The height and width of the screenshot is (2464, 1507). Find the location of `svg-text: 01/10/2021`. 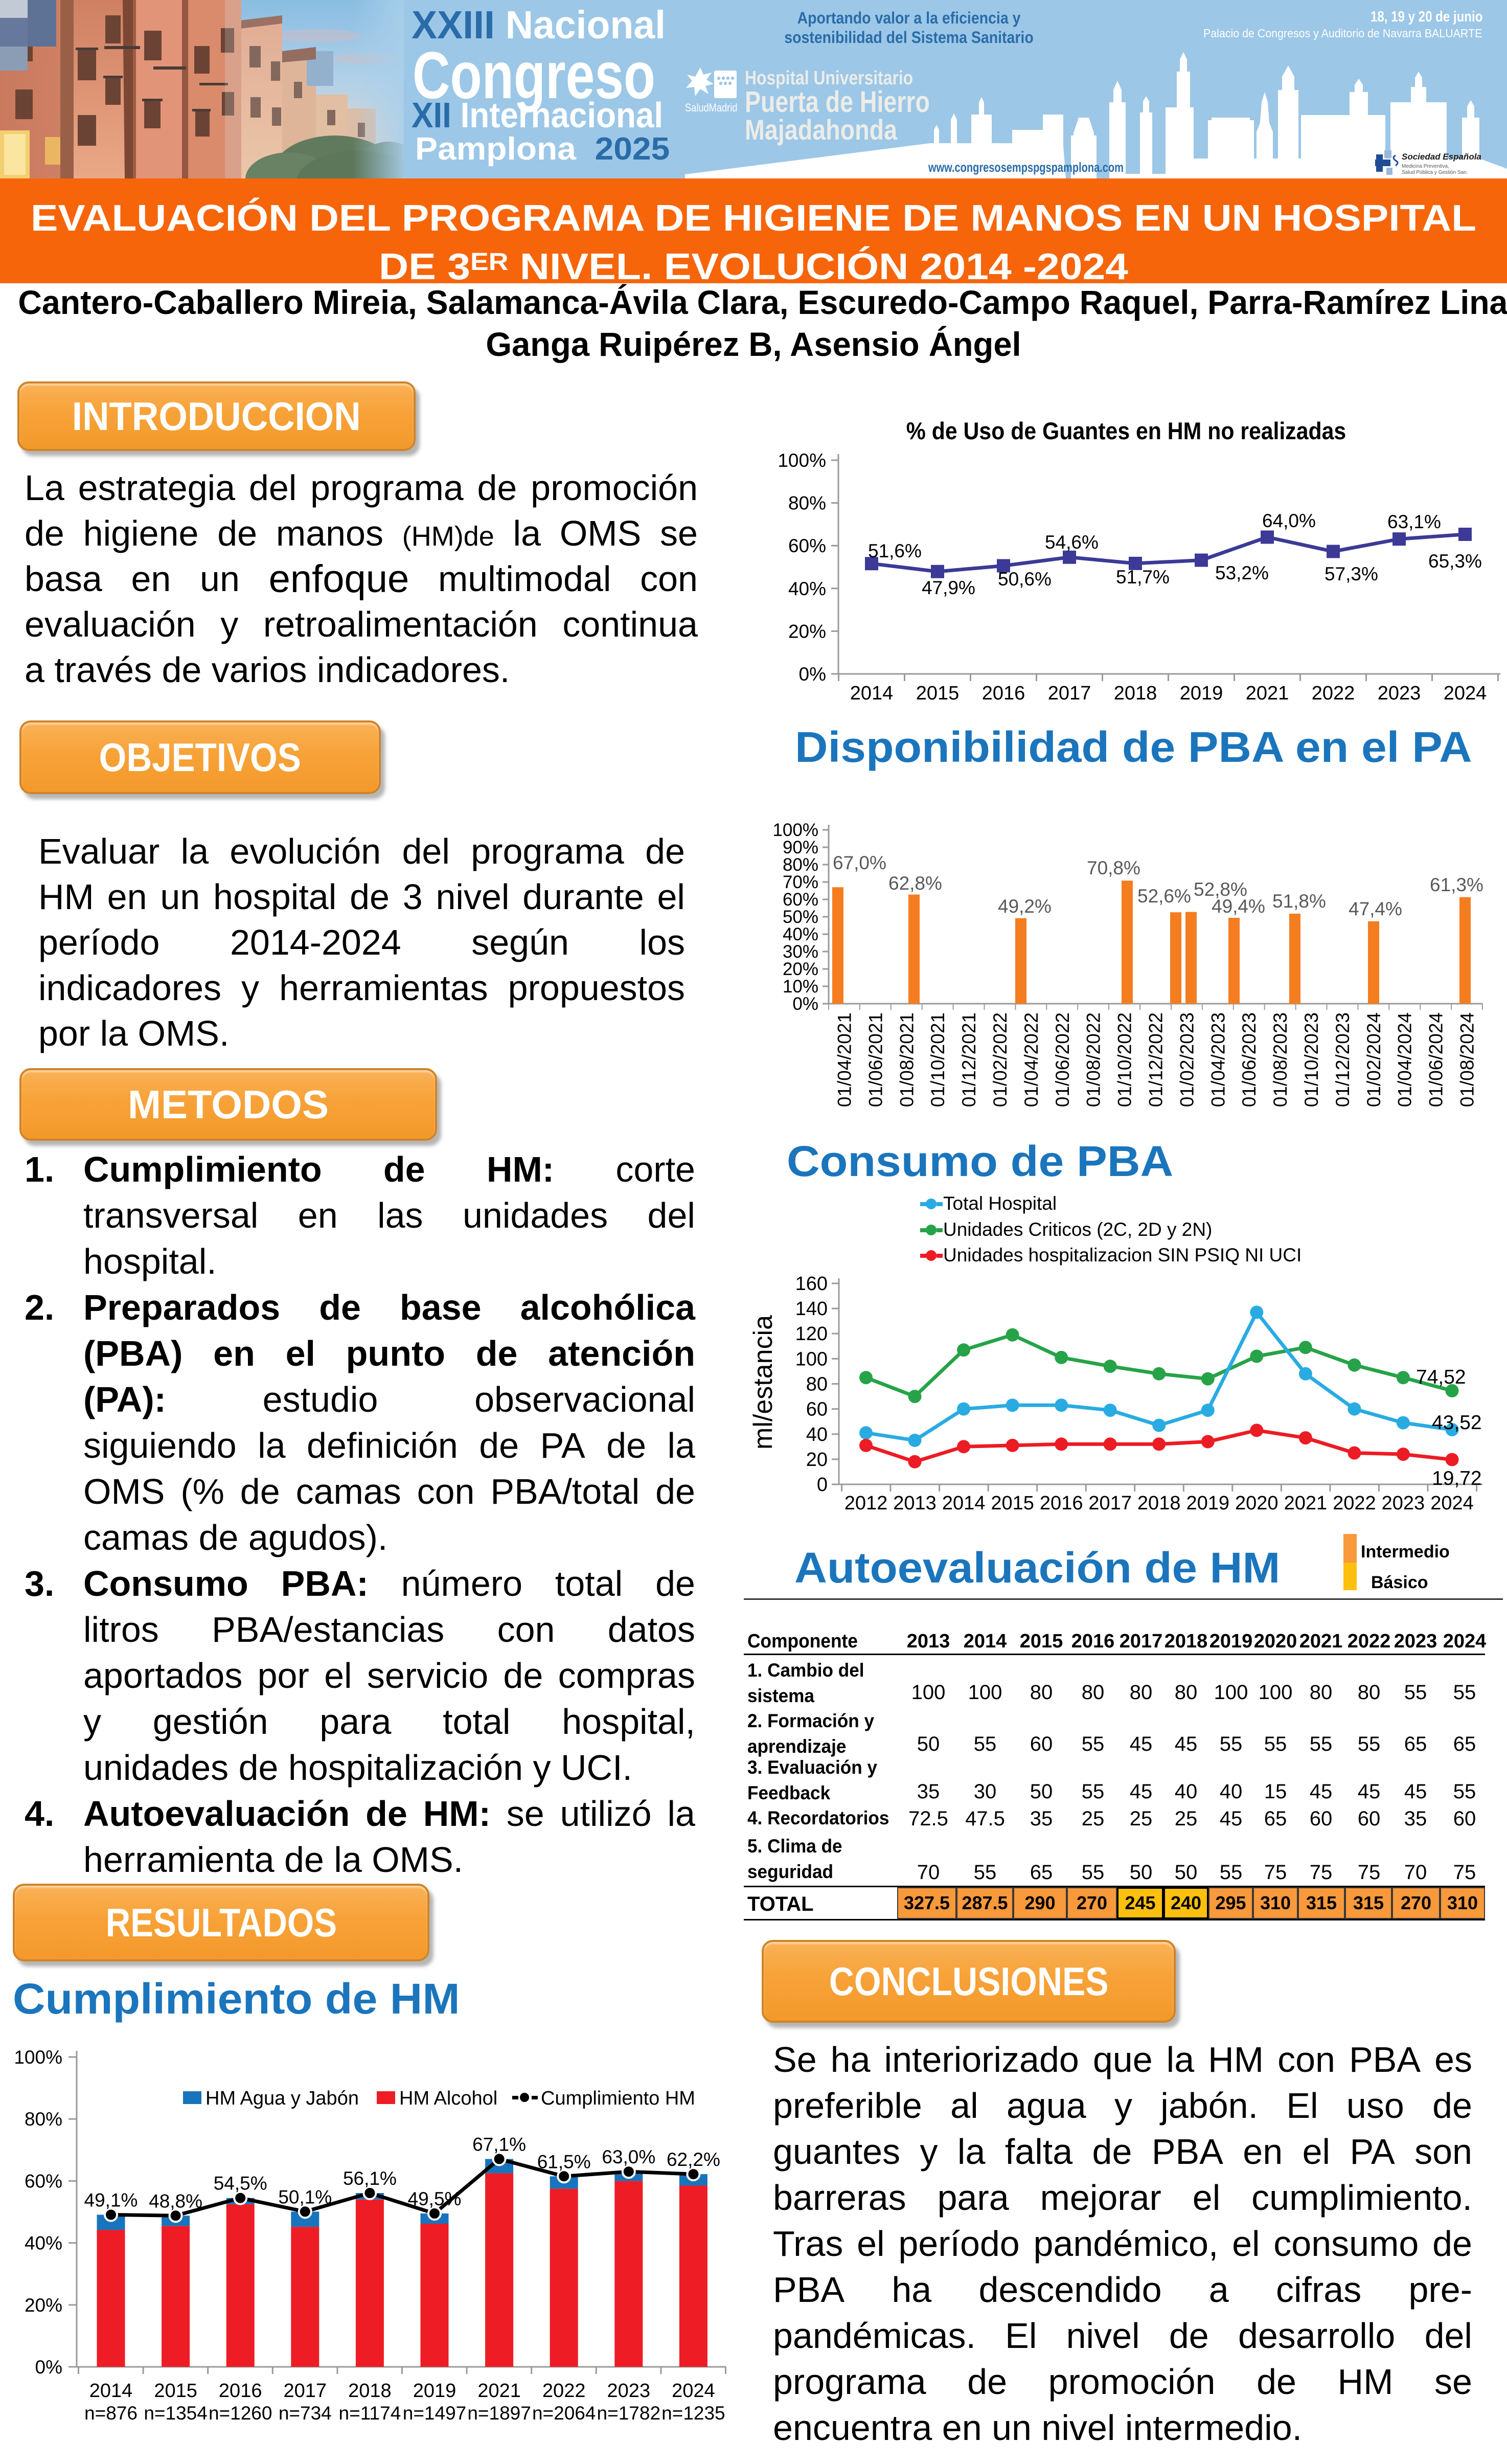

svg-text: 01/10/2021 is located at coordinates (937, 1059).